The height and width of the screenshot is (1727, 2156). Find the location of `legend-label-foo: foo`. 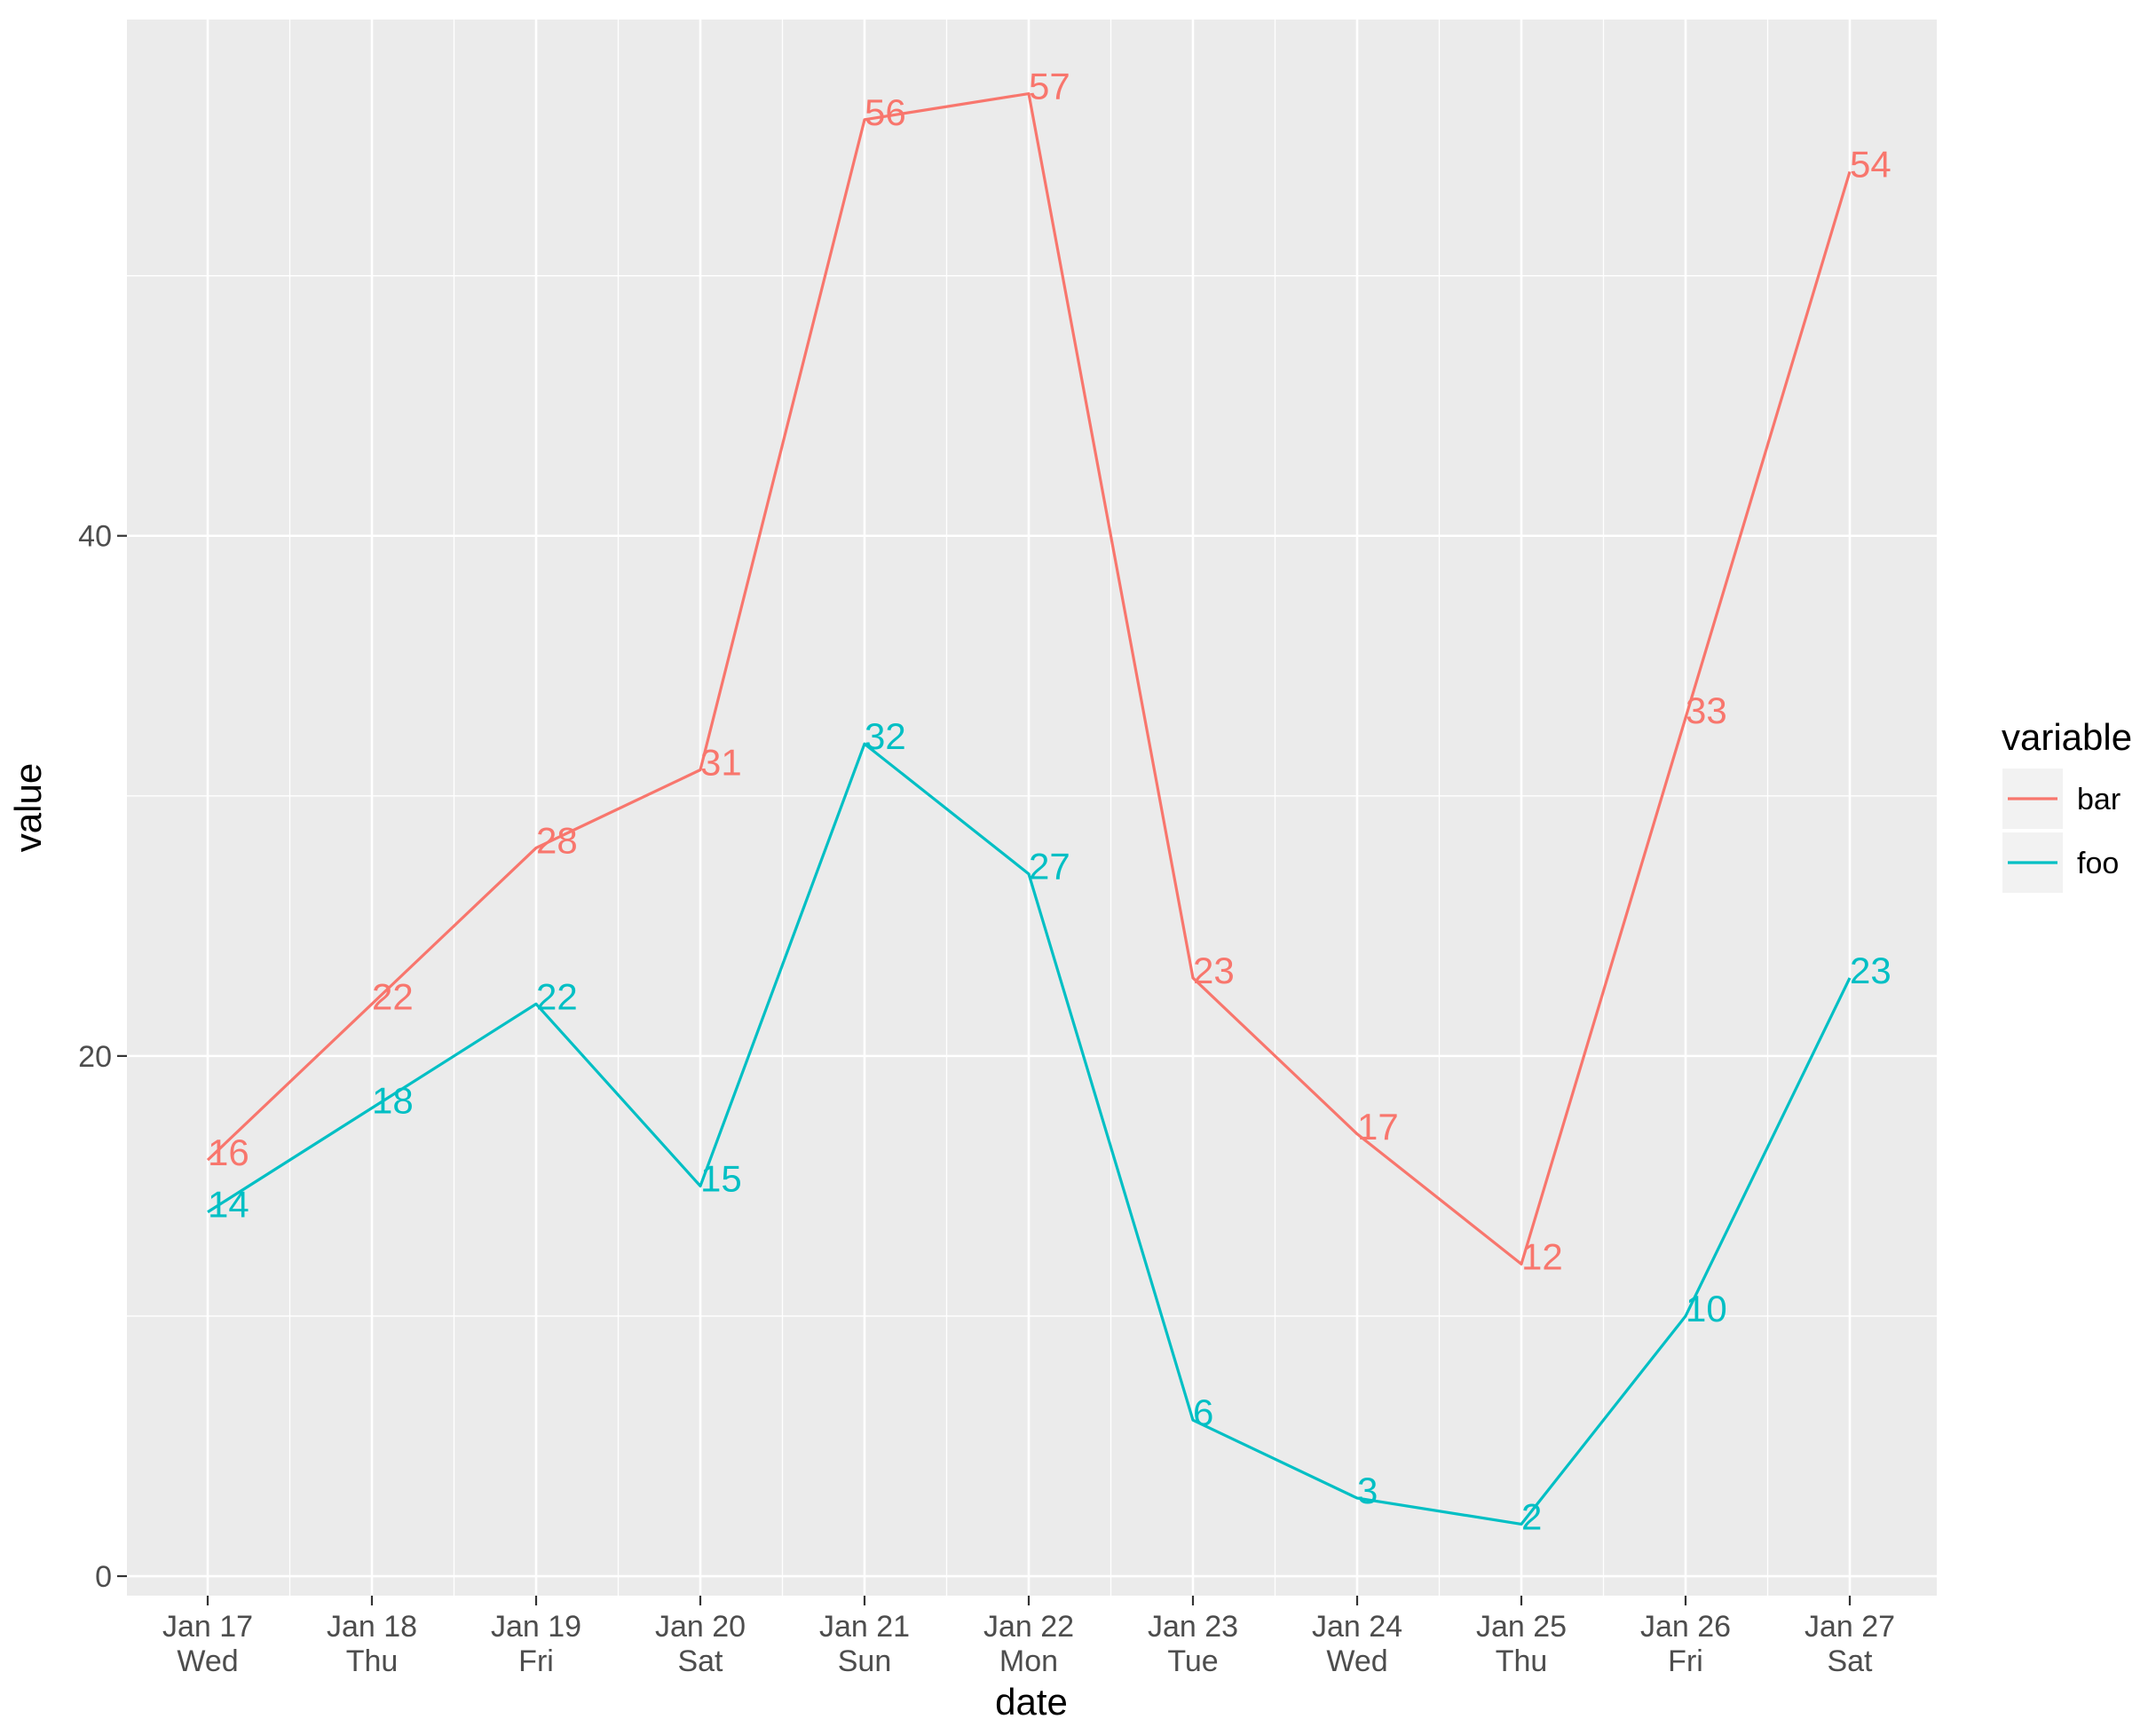

legend-label-foo: foo is located at coordinates (2098, 863).